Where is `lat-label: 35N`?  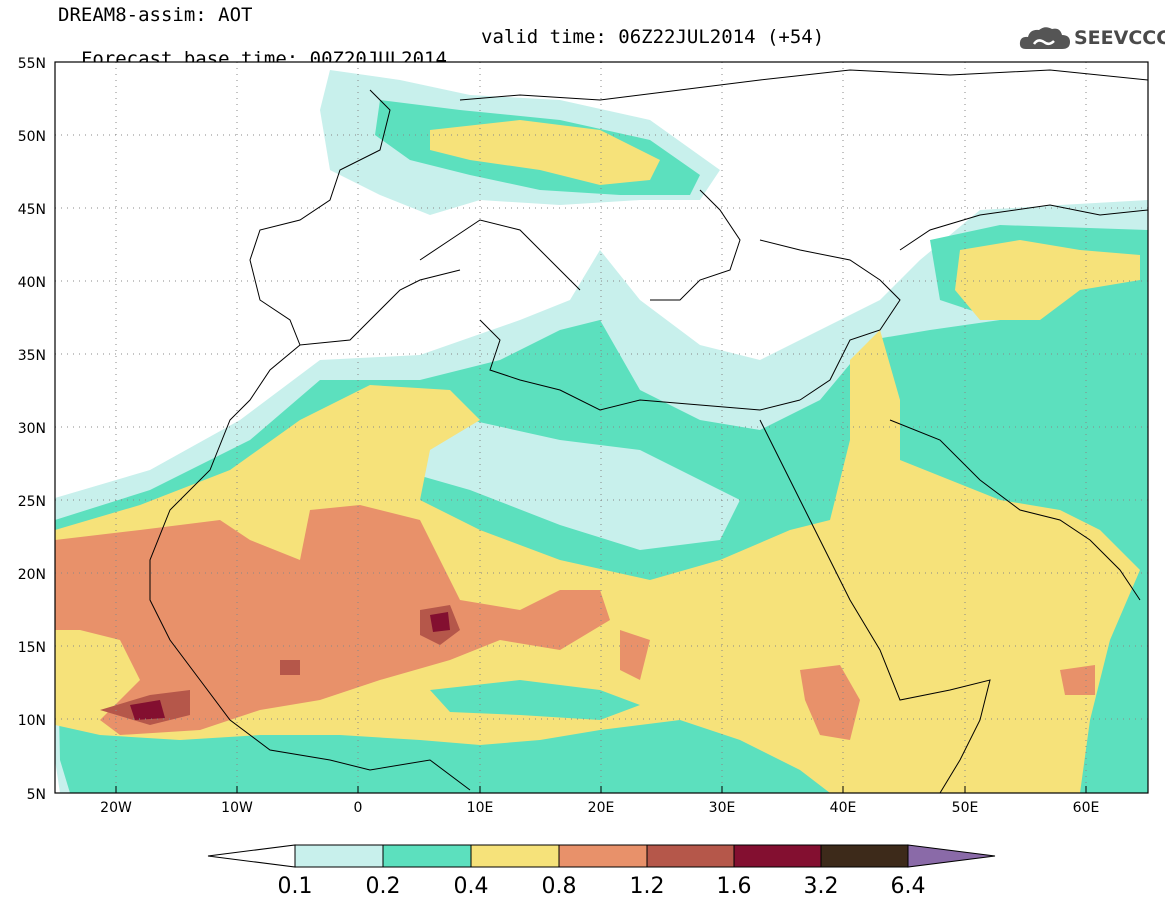
lat-label: 35N is located at coordinates (32, 356).